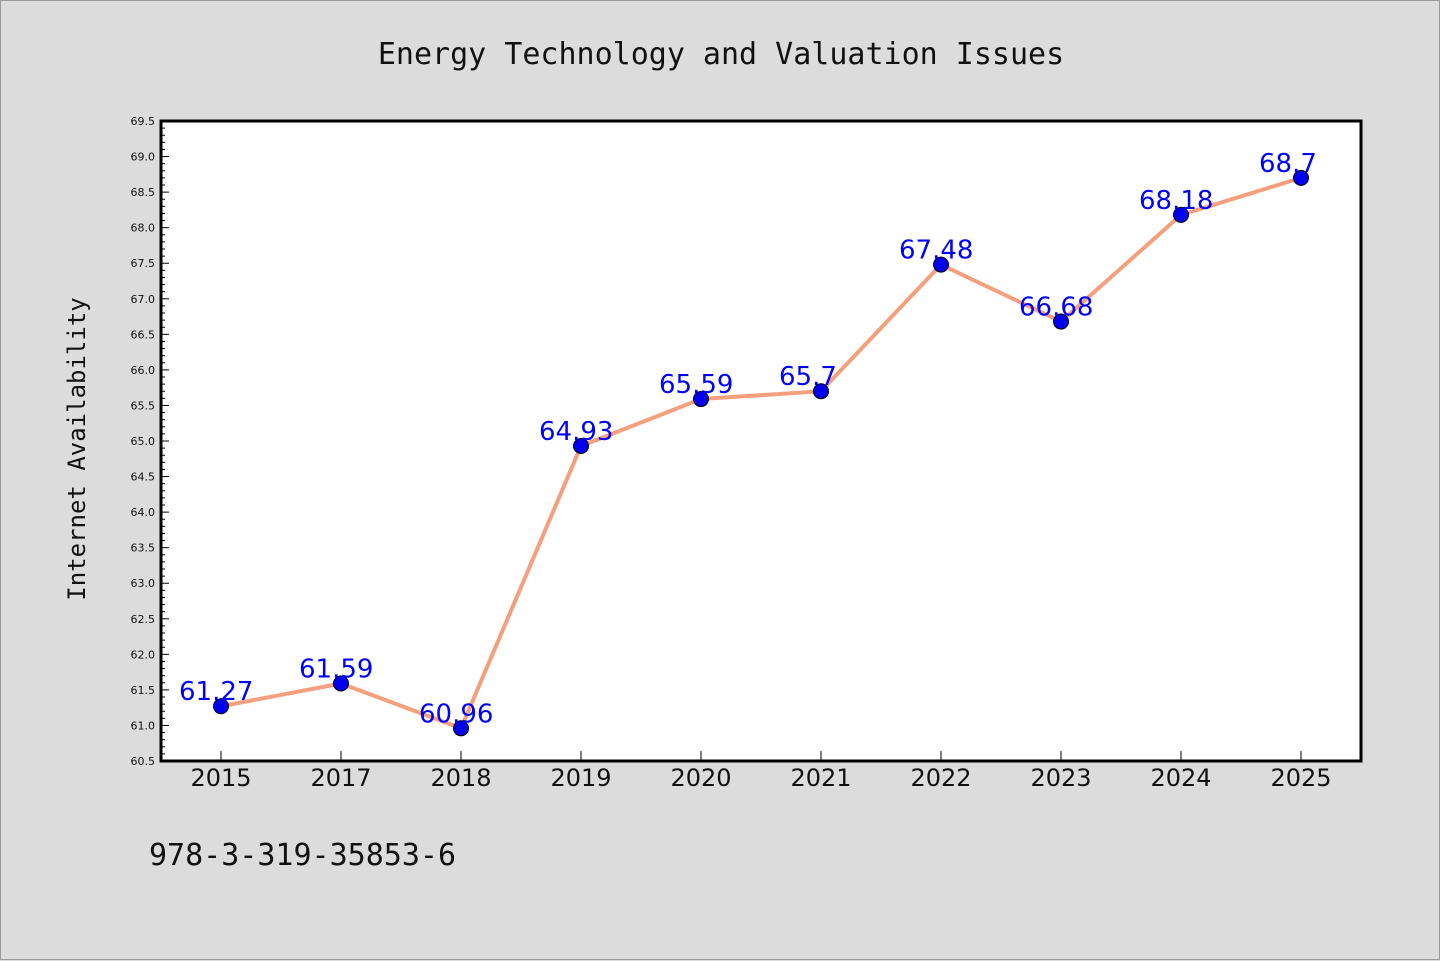 The image size is (1440, 961). I want to click on y-tick-label: 67.5, so click(143, 263).